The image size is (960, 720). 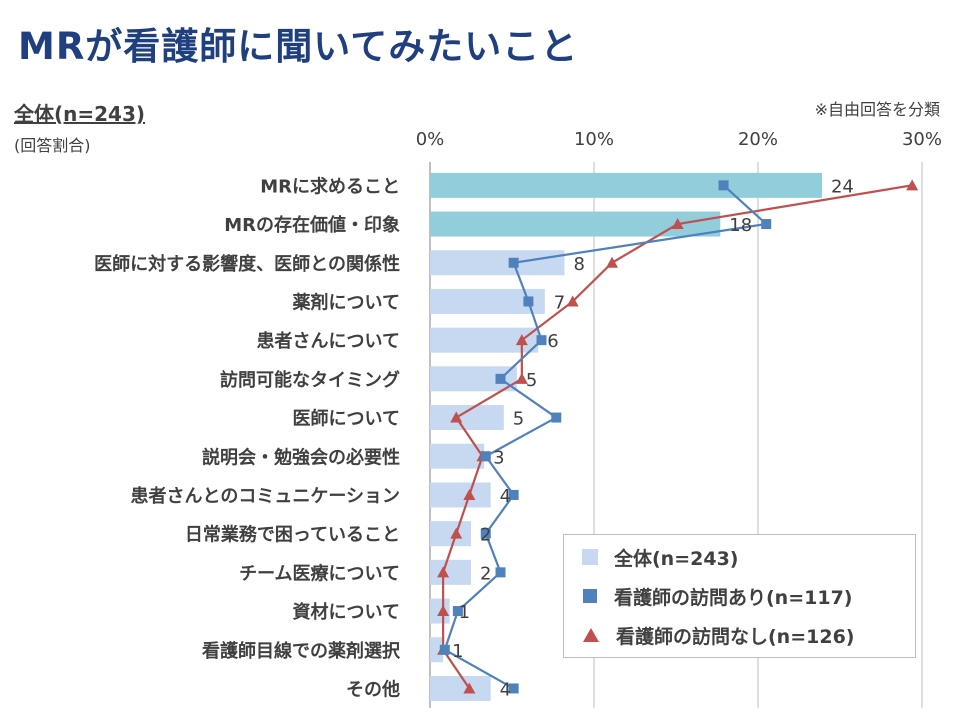 What do you see at coordinates (80, 114) in the screenshot?
I see `sample-size-label: 全体(n=243)` at bounding box center [80, 114].